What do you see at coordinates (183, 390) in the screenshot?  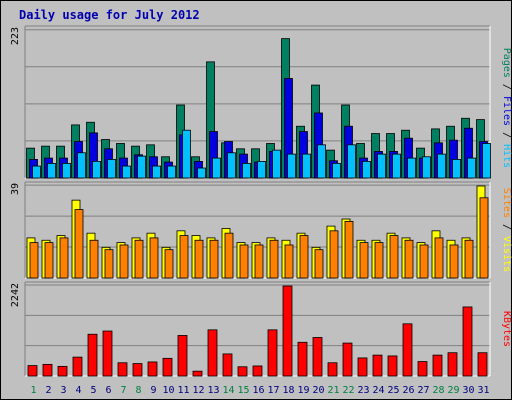 I see `day-label: 11` at bounding box center [183, 390].